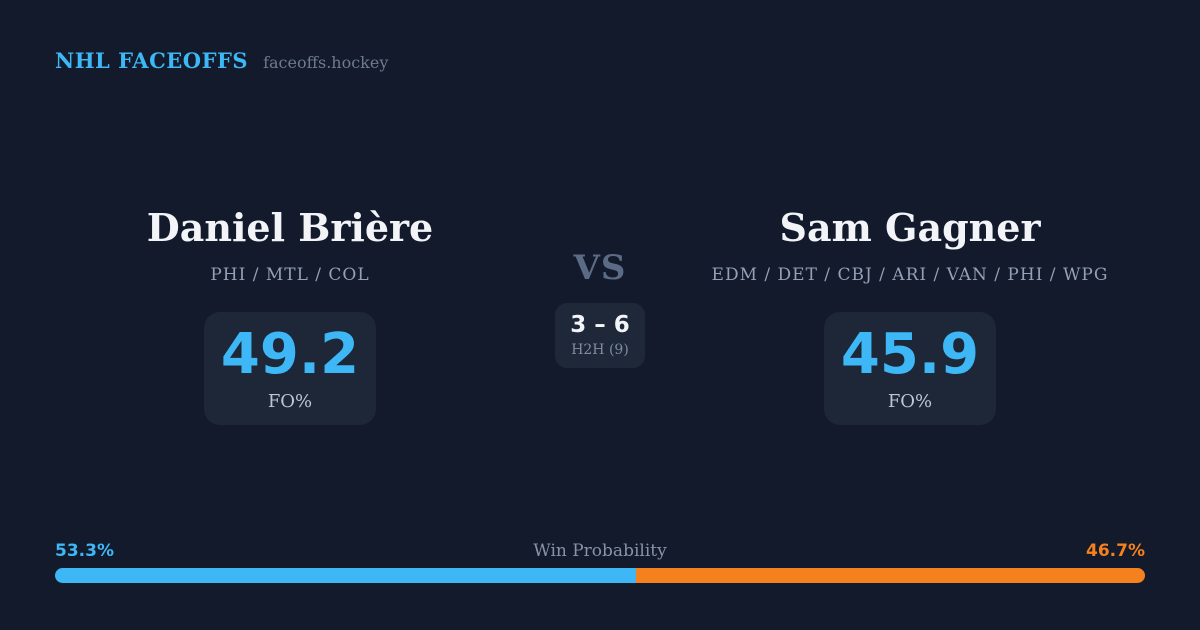 The image size is (1200, 630). What do you see at coordinates (290, 401) in the screenshot?
I see `player-left-fo-label: FO%` at bounding box center [290, 401].